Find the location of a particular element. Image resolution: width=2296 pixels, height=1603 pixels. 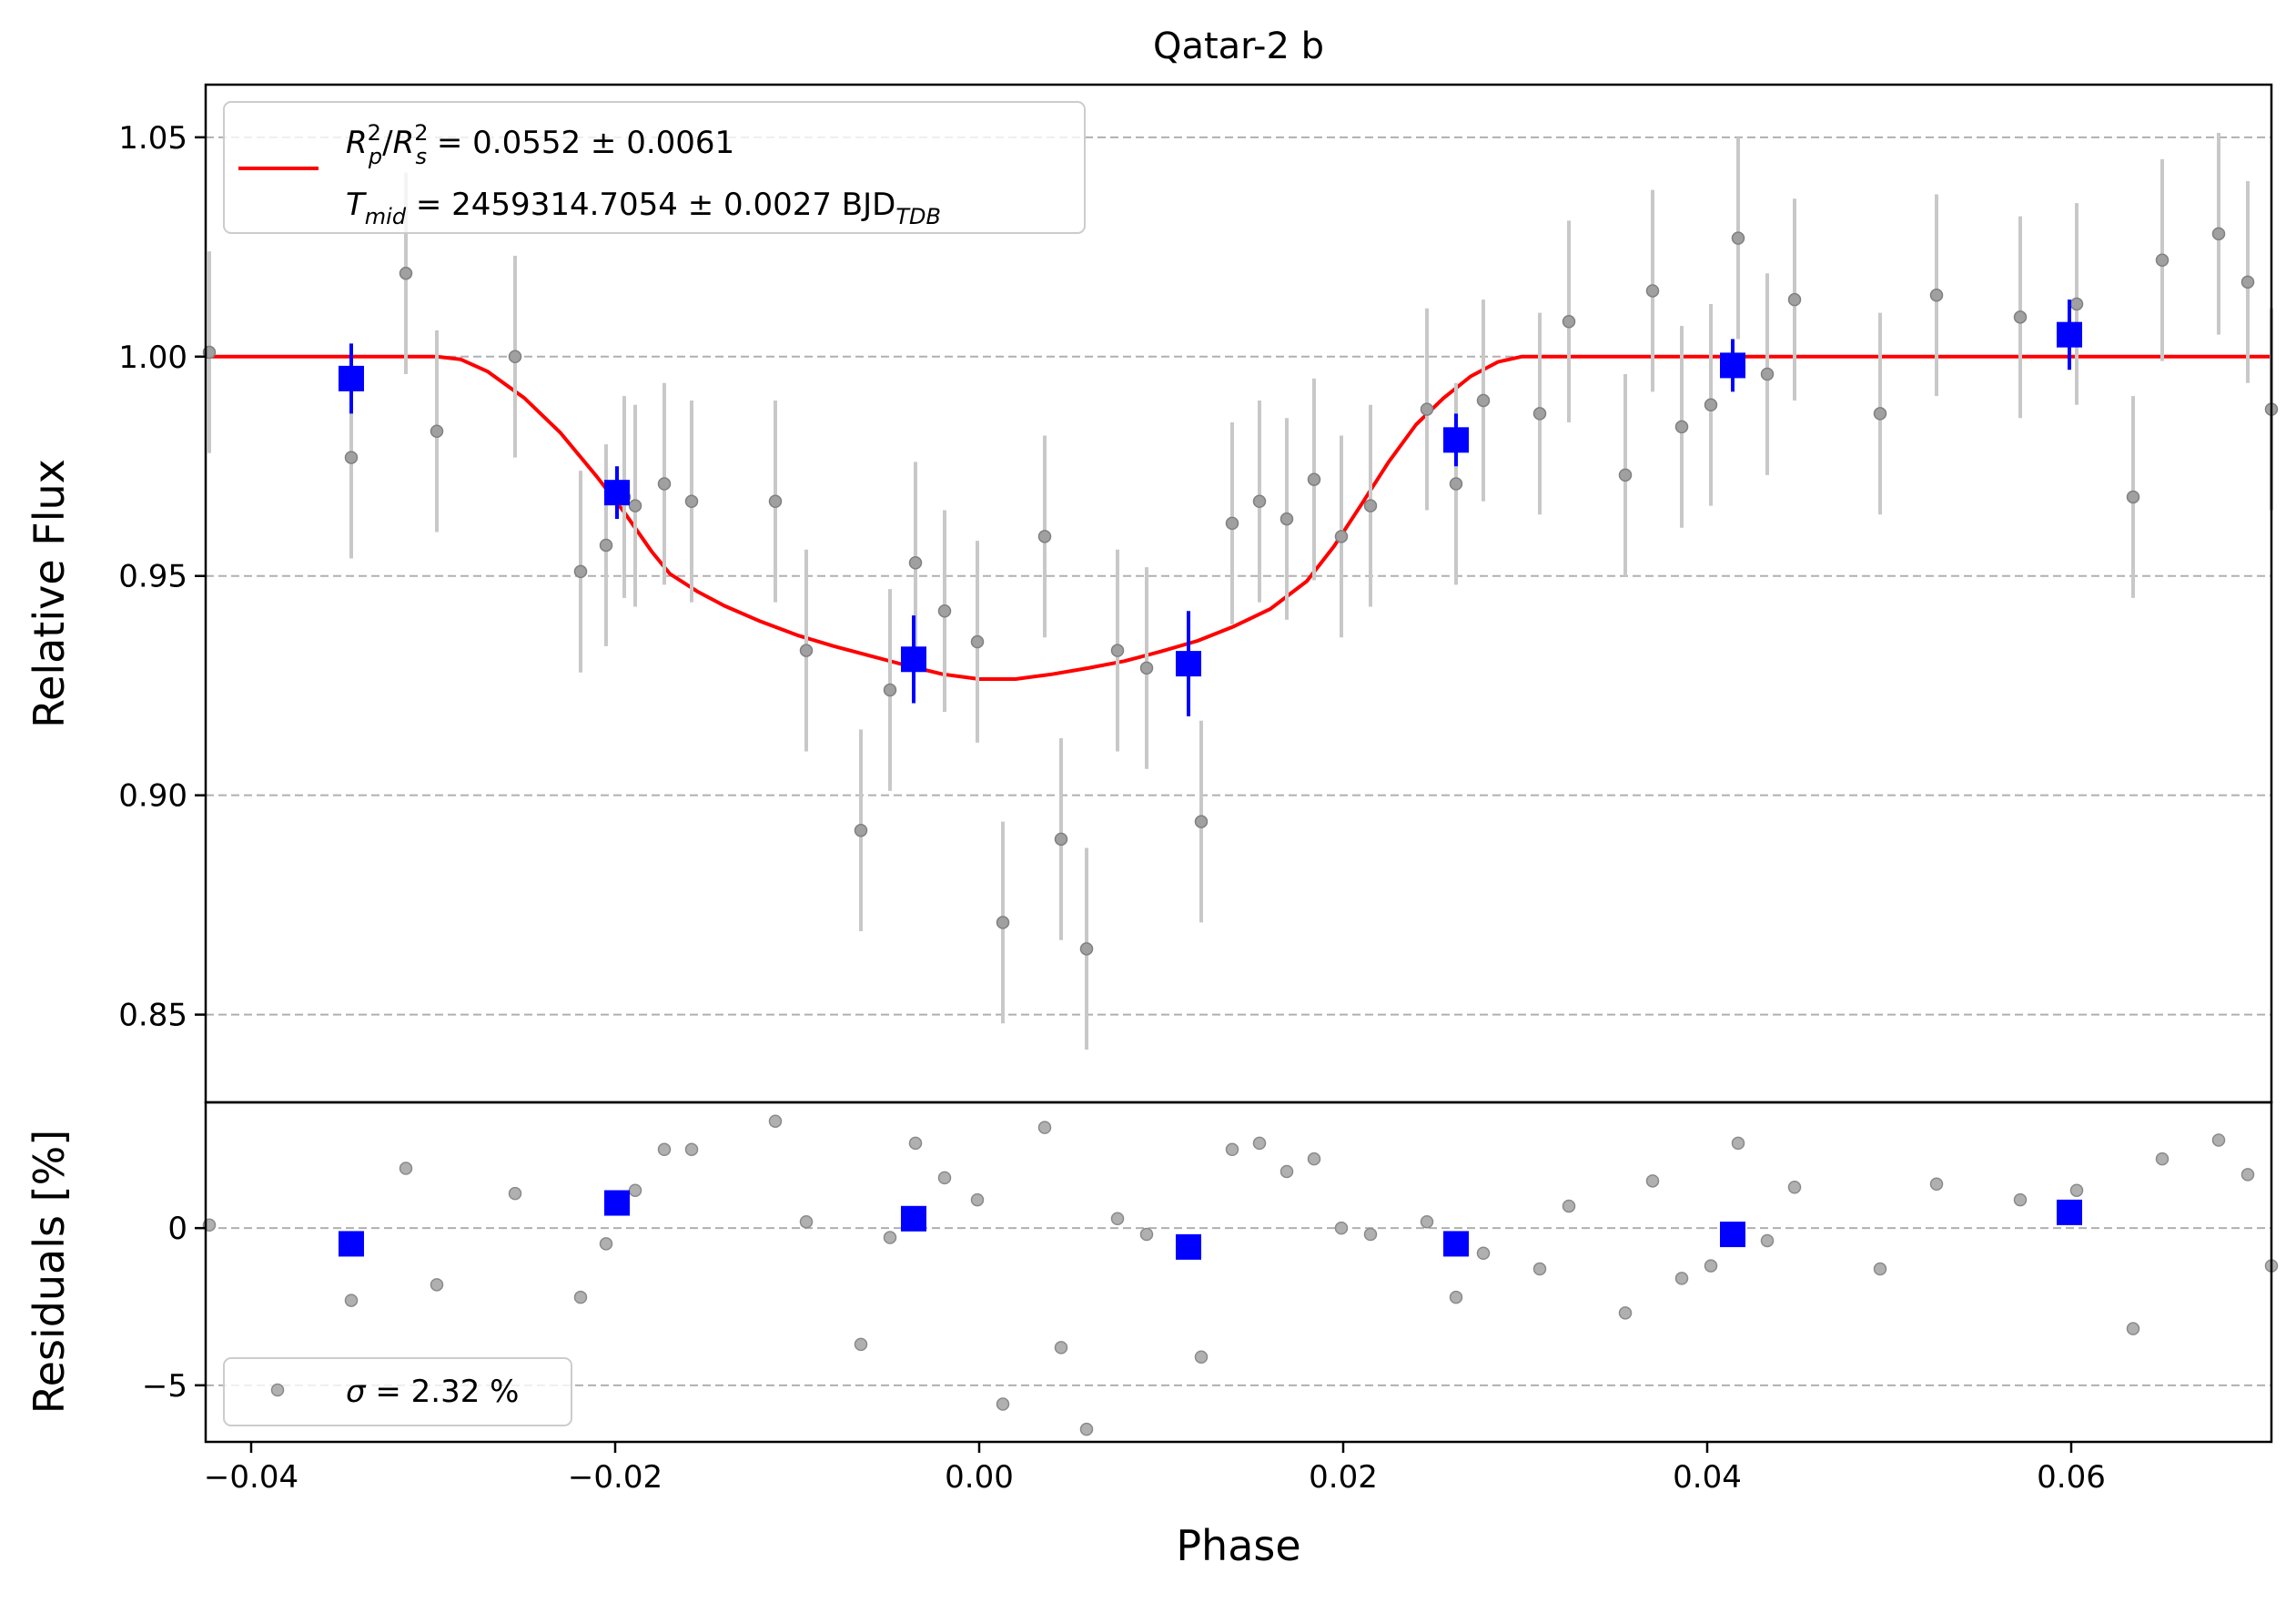

phase-x-tick-label: 0.06 is located at coordinates (2071, 1477).